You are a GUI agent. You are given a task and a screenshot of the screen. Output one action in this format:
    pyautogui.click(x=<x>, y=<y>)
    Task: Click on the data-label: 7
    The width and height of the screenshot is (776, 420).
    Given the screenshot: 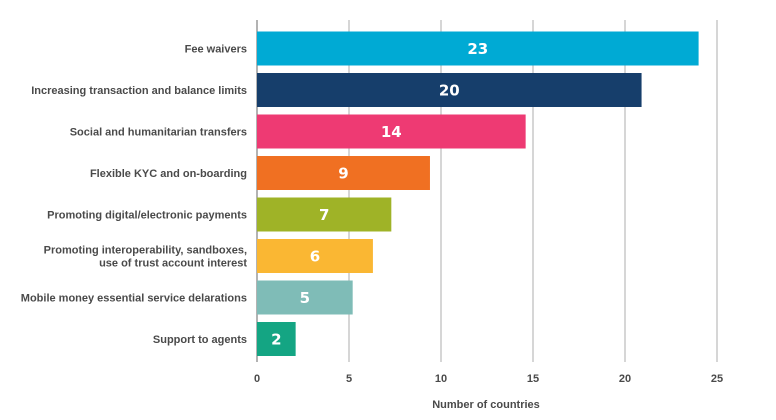 What is the action you would take?
    pyautogui.click(x=324, y=215)
    